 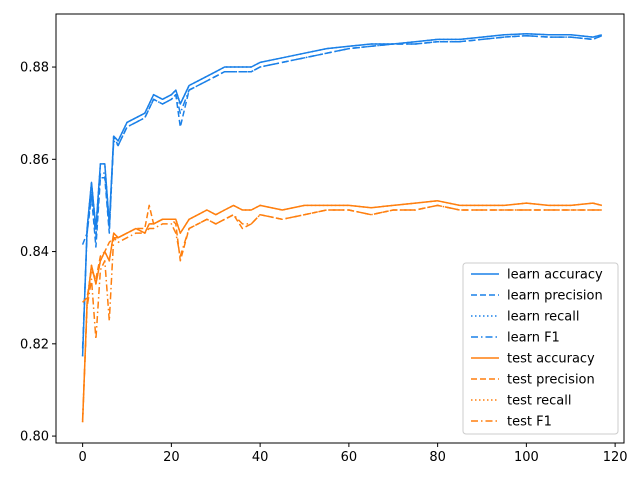 I want to click on y-tick-label: 0.80, so click(x=34, y=437).